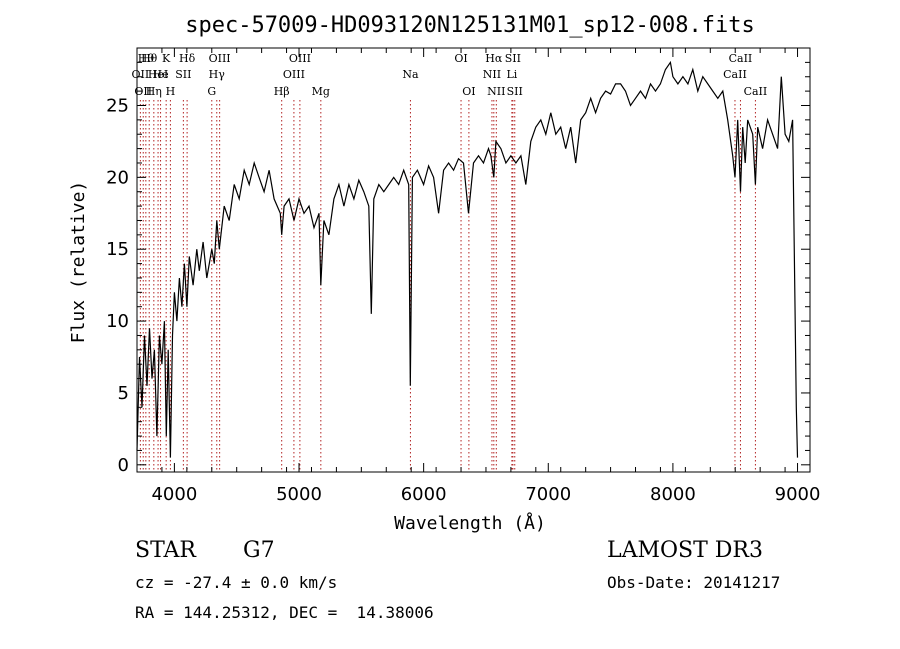  I want to click on x-tick-label-5: 9000, so click(798, 494).